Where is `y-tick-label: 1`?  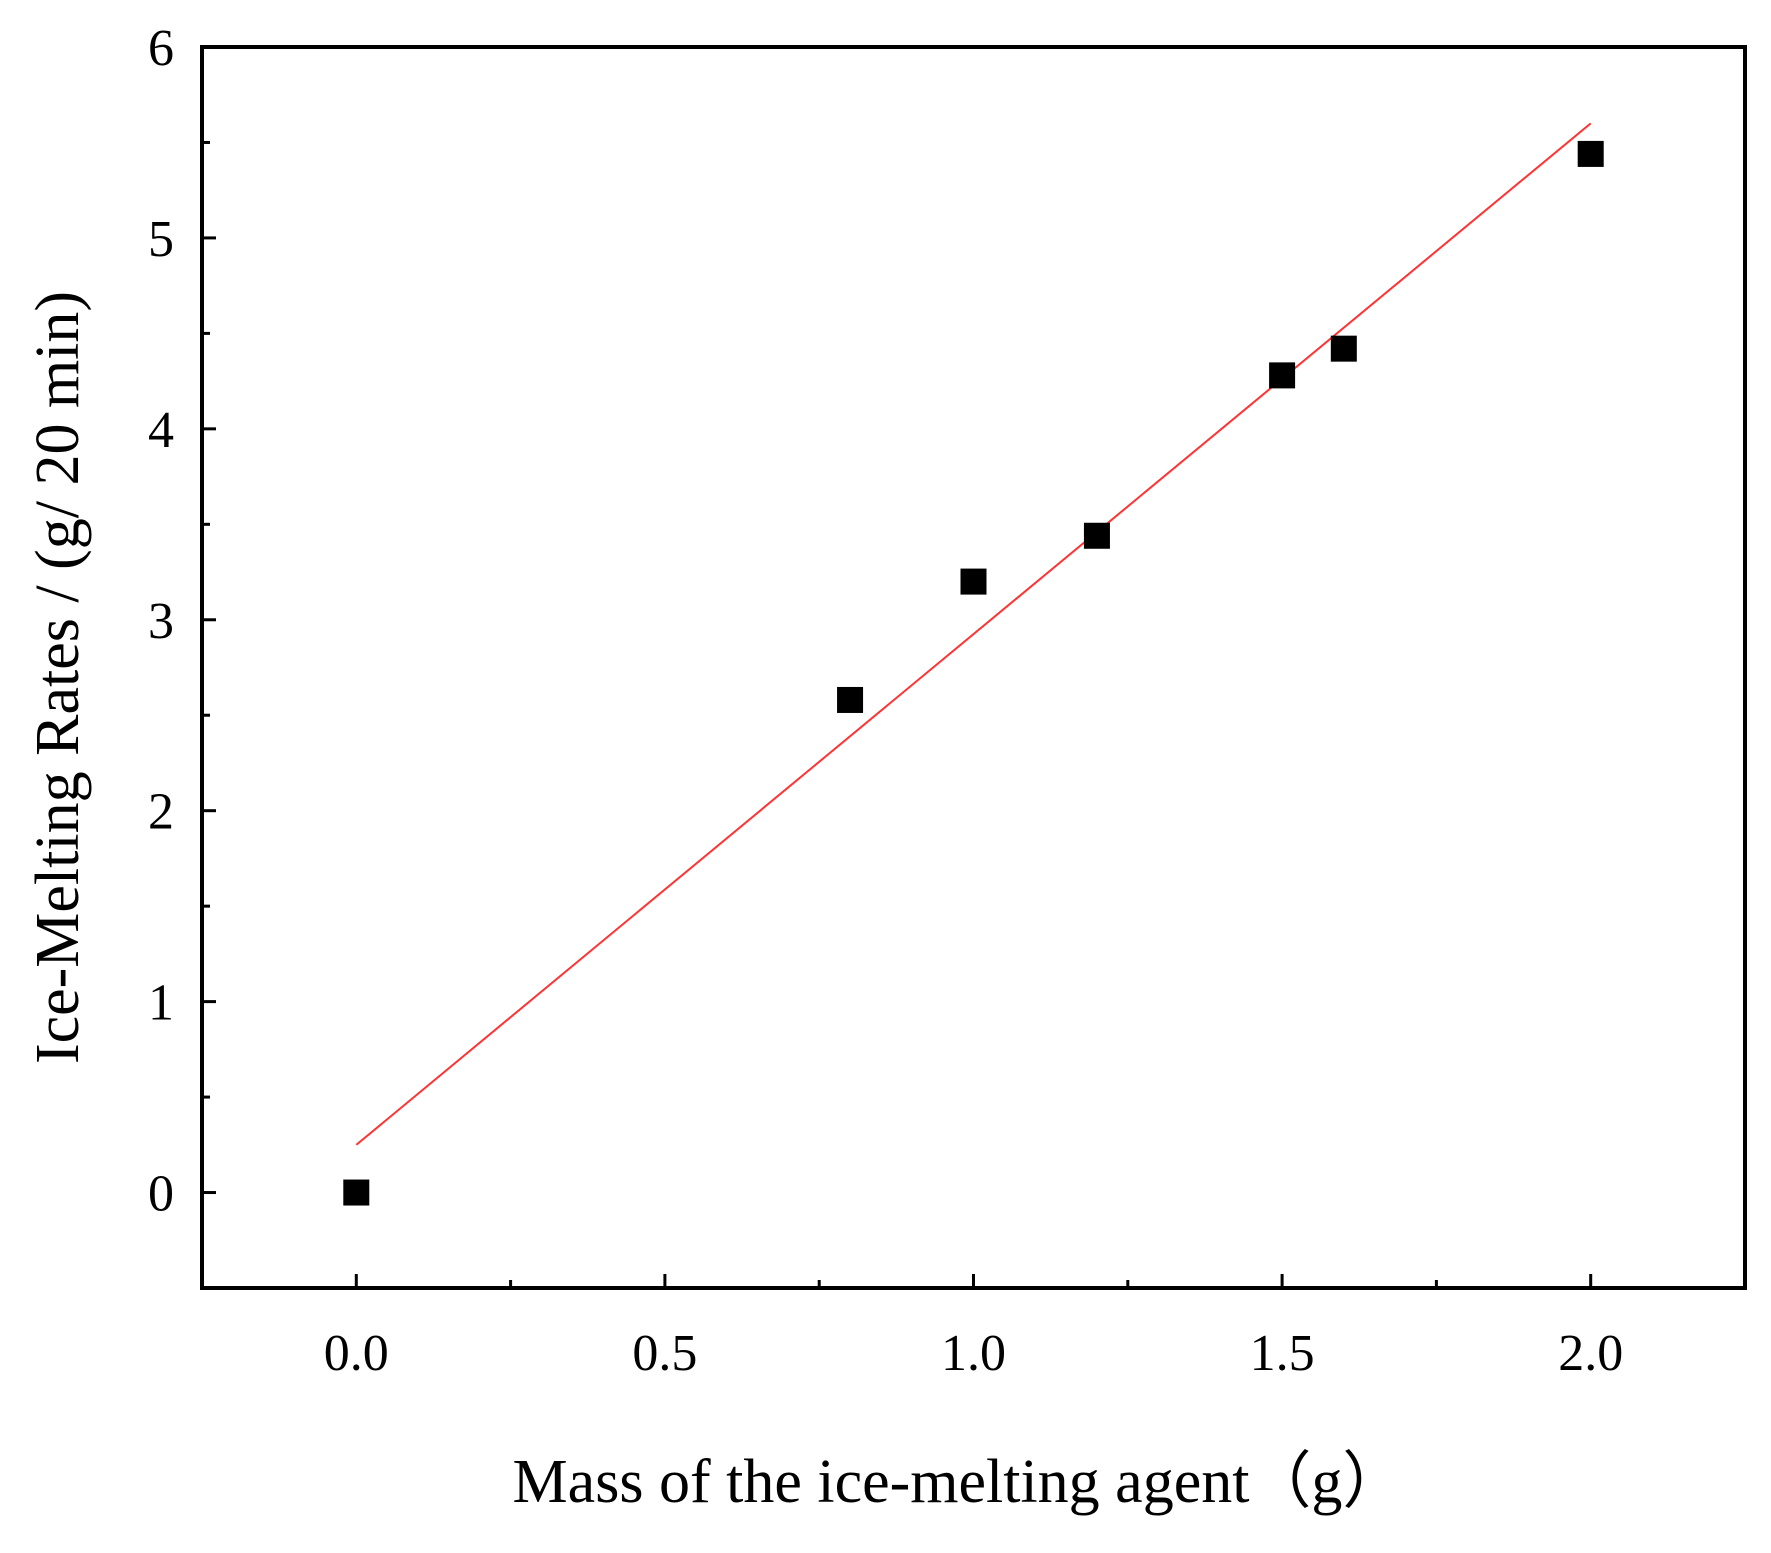 y-tick-label: 1 is located at coordinates (161, 1003).